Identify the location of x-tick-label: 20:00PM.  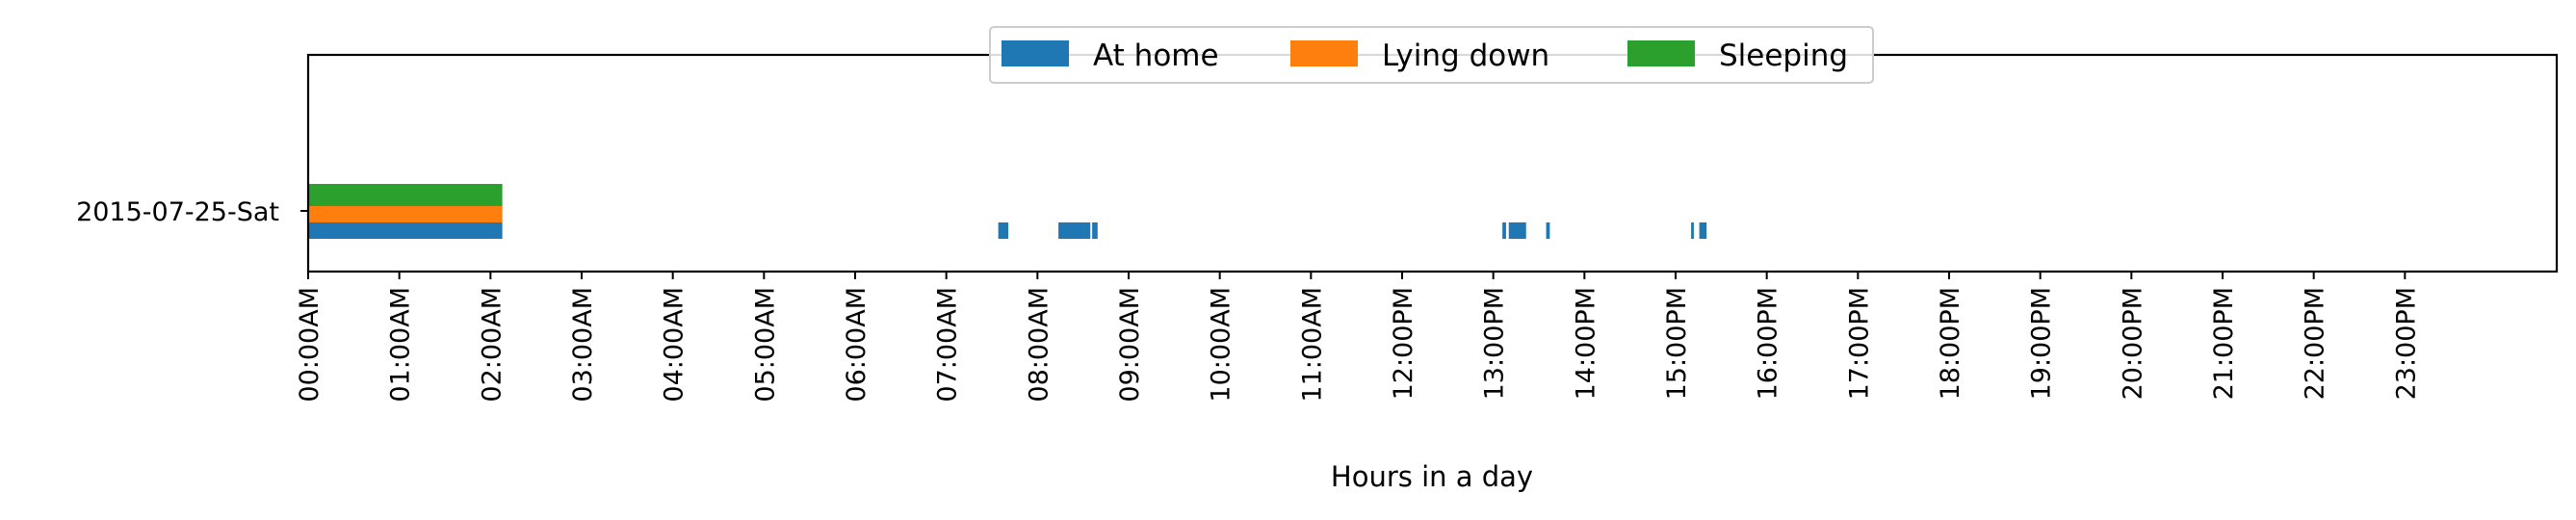
(2132, 343).